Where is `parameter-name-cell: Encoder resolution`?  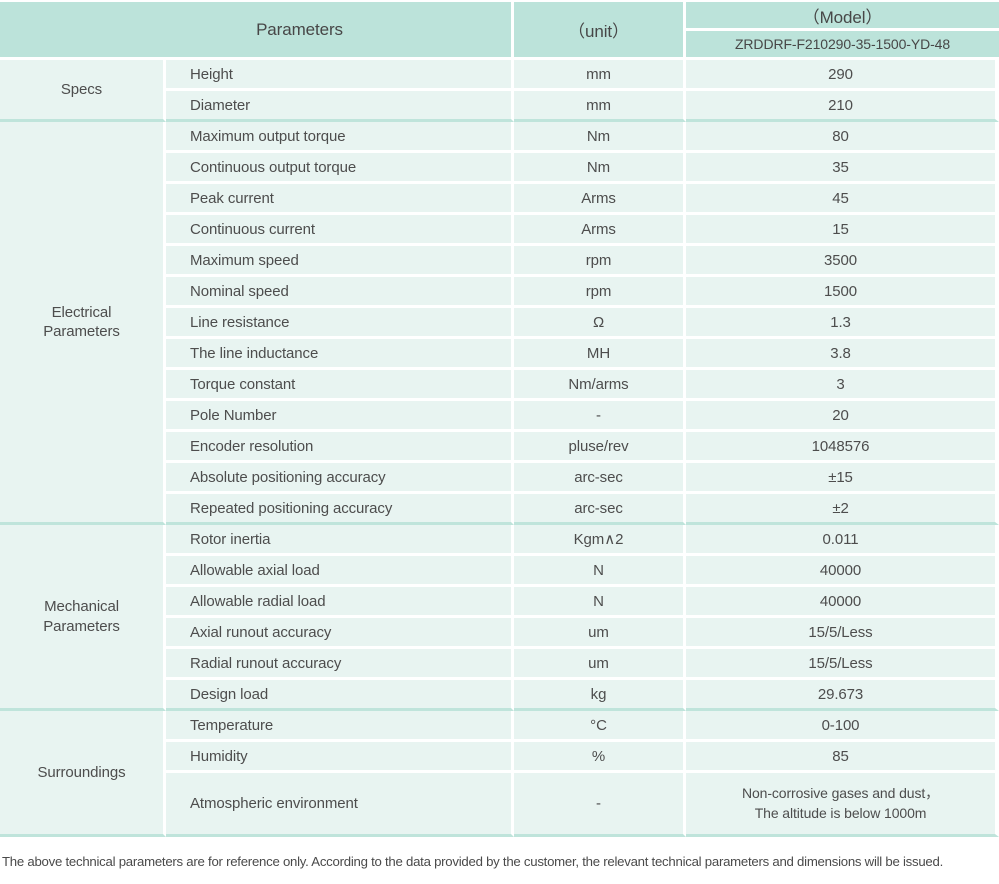 parameter-name-cell: Encoder resolution is located at coordinates (340, 447).